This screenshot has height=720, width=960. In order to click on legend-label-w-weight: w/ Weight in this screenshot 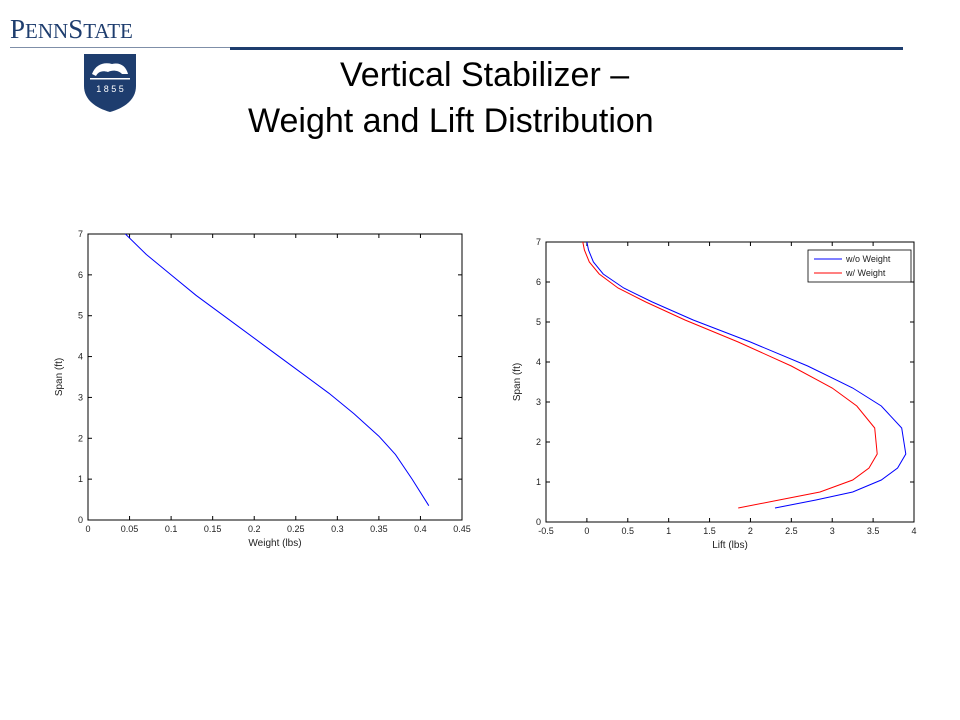, I will do `click(865, 273)`.